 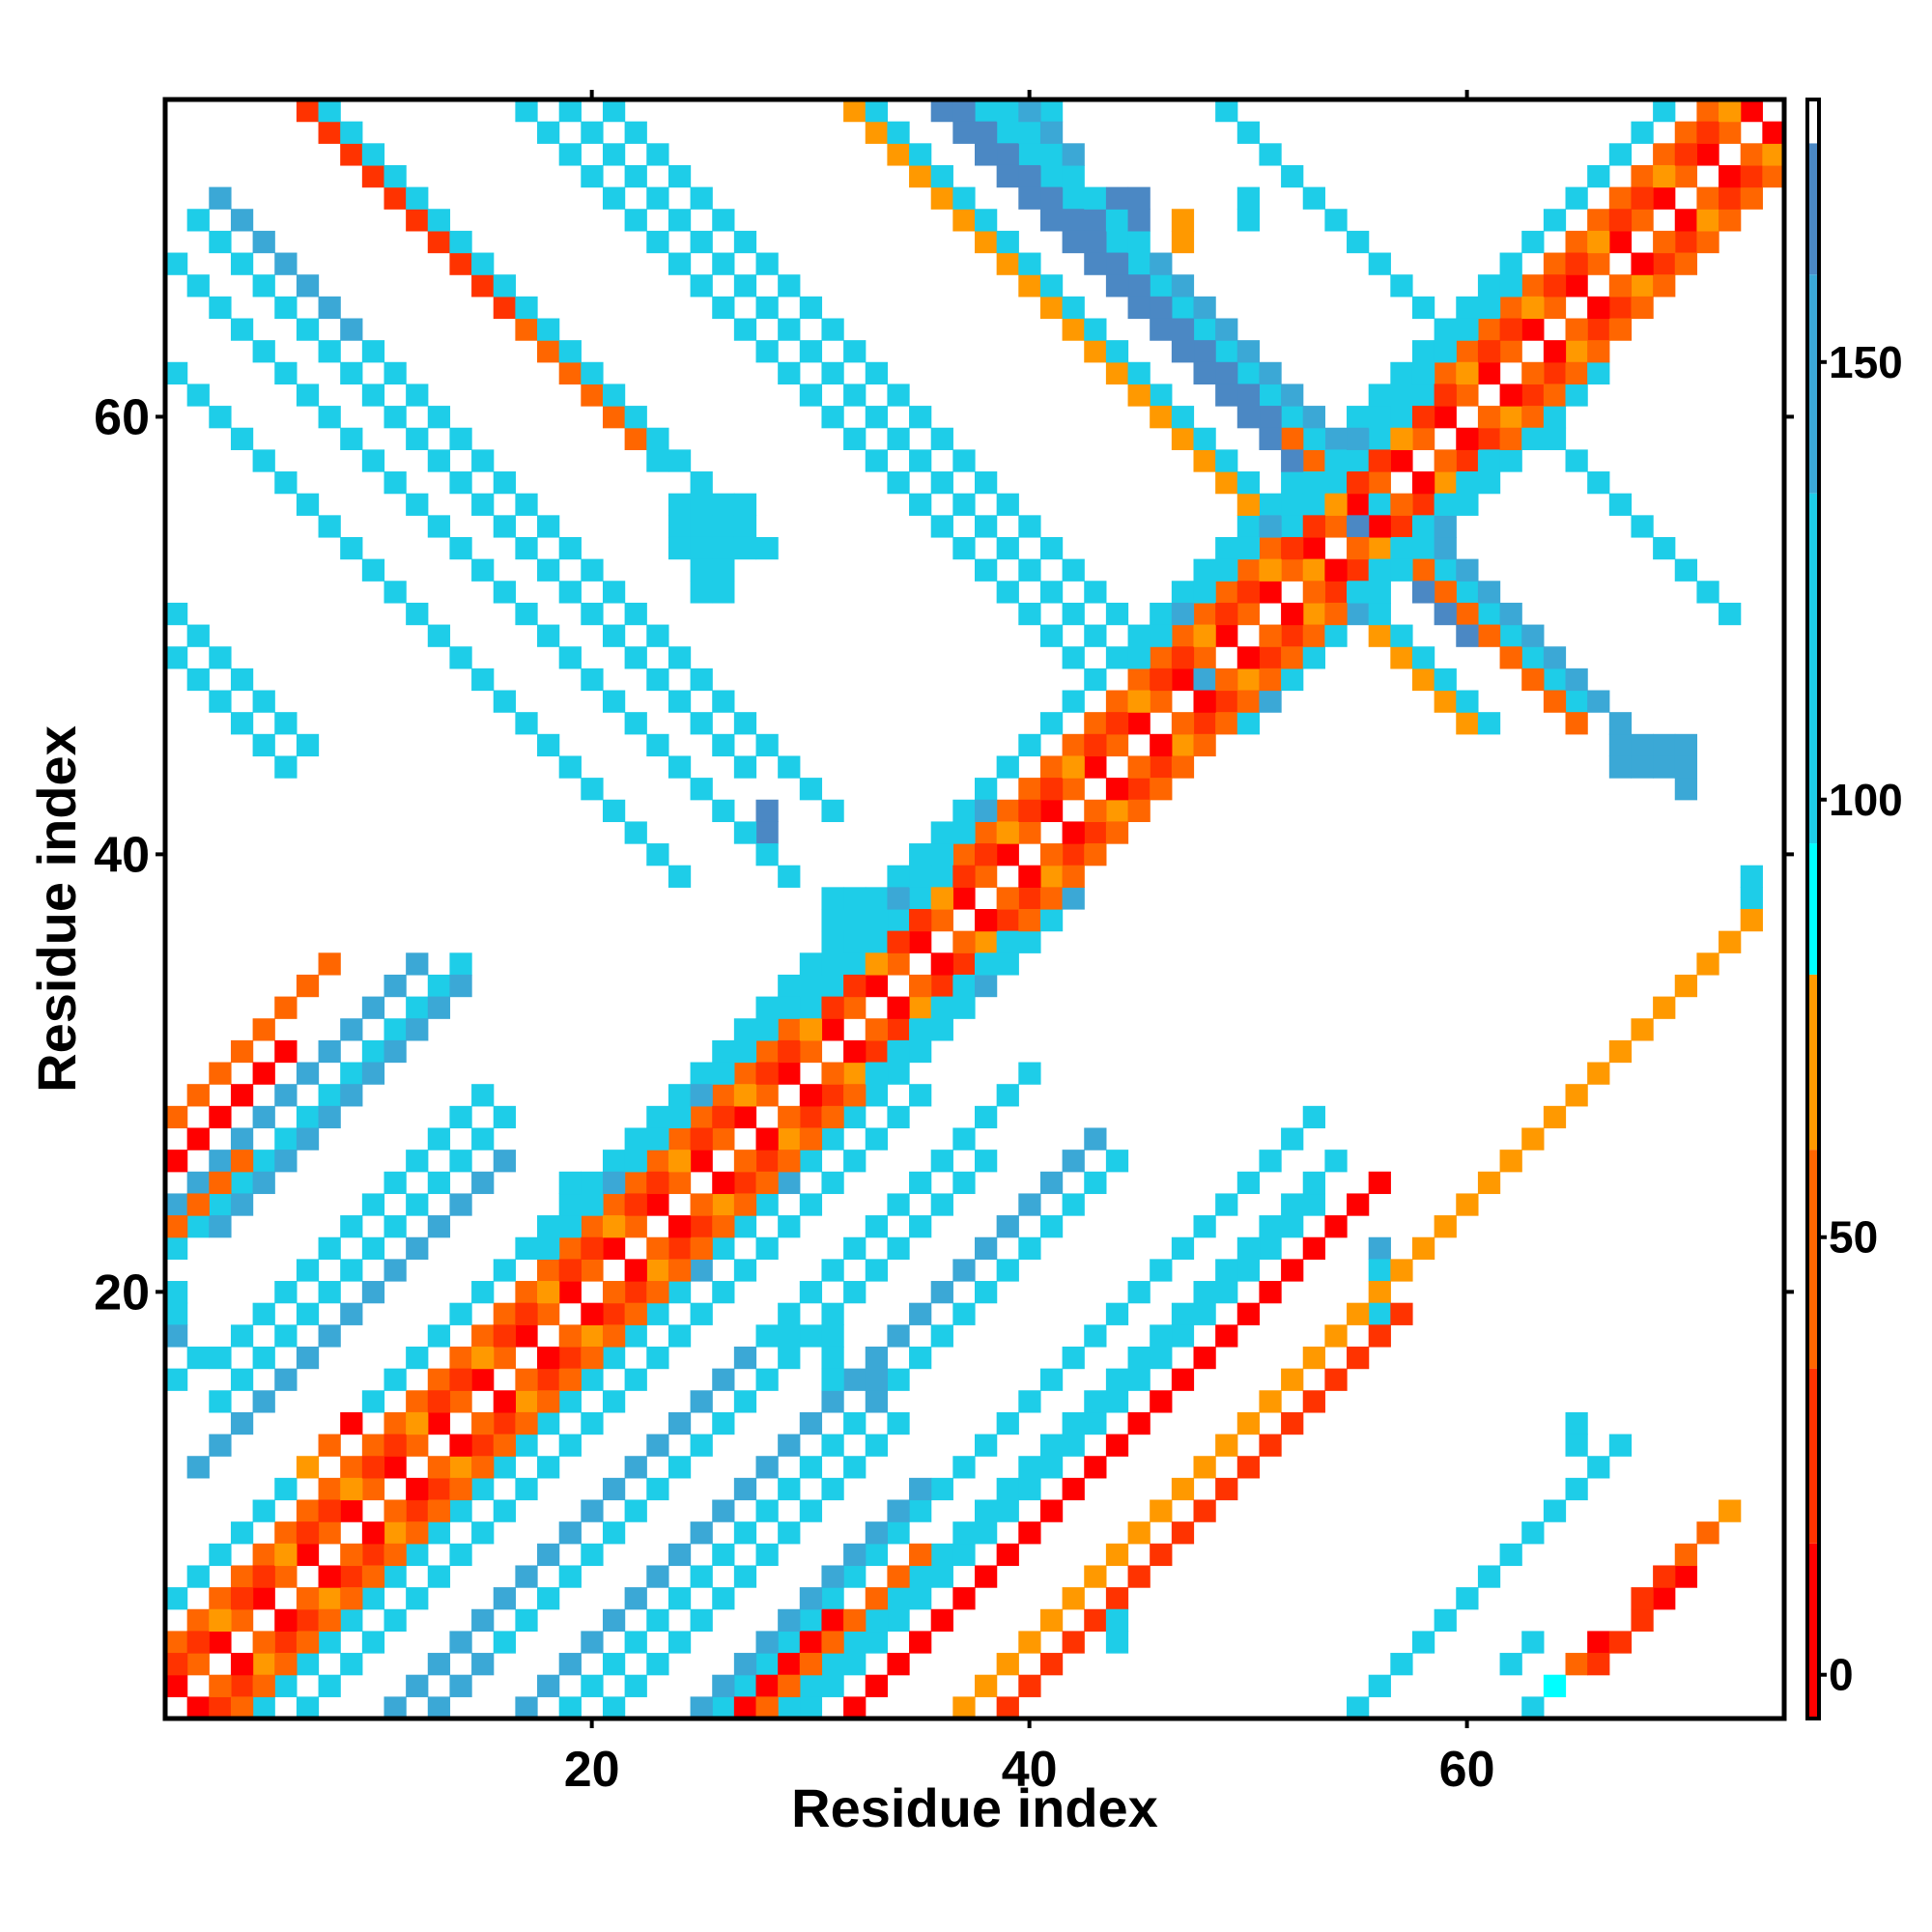 What do you see at coordinates (1841, 1675) in the screenshot?
I see `colorbar-tick-label: 0` at bounding box center [1841, 1675].